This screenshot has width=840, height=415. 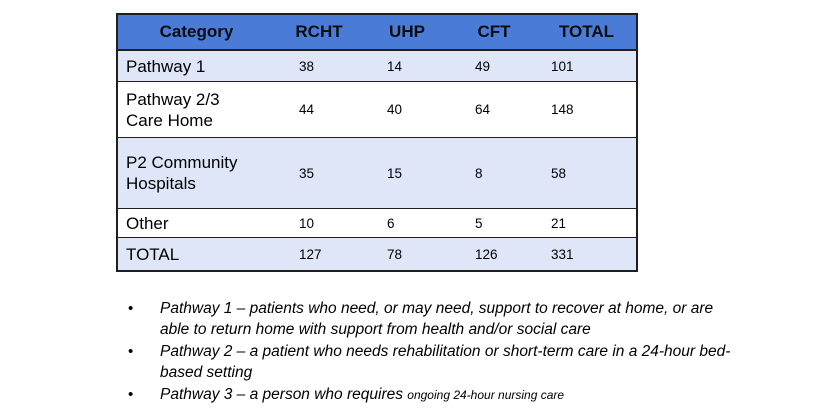 What do you see at coordinates (196, 32) in the screenshot?
I see `header-category: Category` at bounding box center [196, 32].